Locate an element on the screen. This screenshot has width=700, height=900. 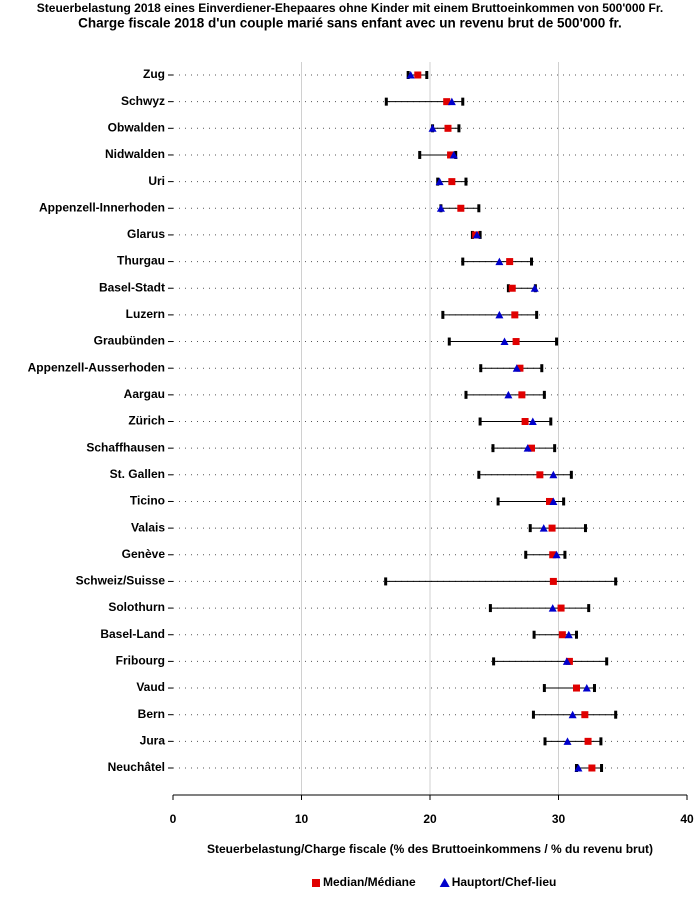
y-tick-label: Luzern is located at coordinates (145, 314).